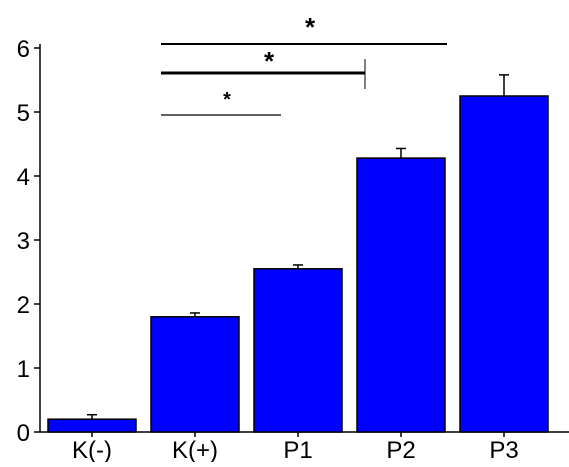 This screenshot has width=569, height=467. What do you see at coordinates (297, 449) in the screenshot?
I see `x-tick-label: P1` at bounding box center [297, 449].